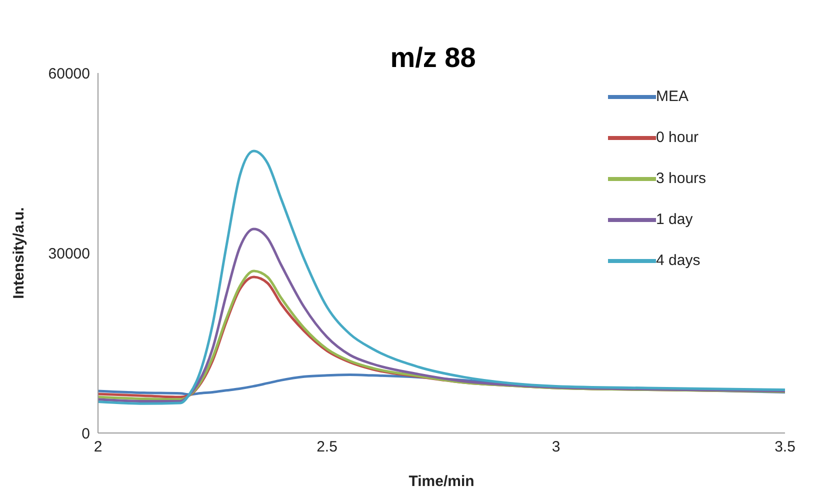  Describe the element at coordinates (674, 220) in the screenshot. I see `legend-label: 1 day` at that location.